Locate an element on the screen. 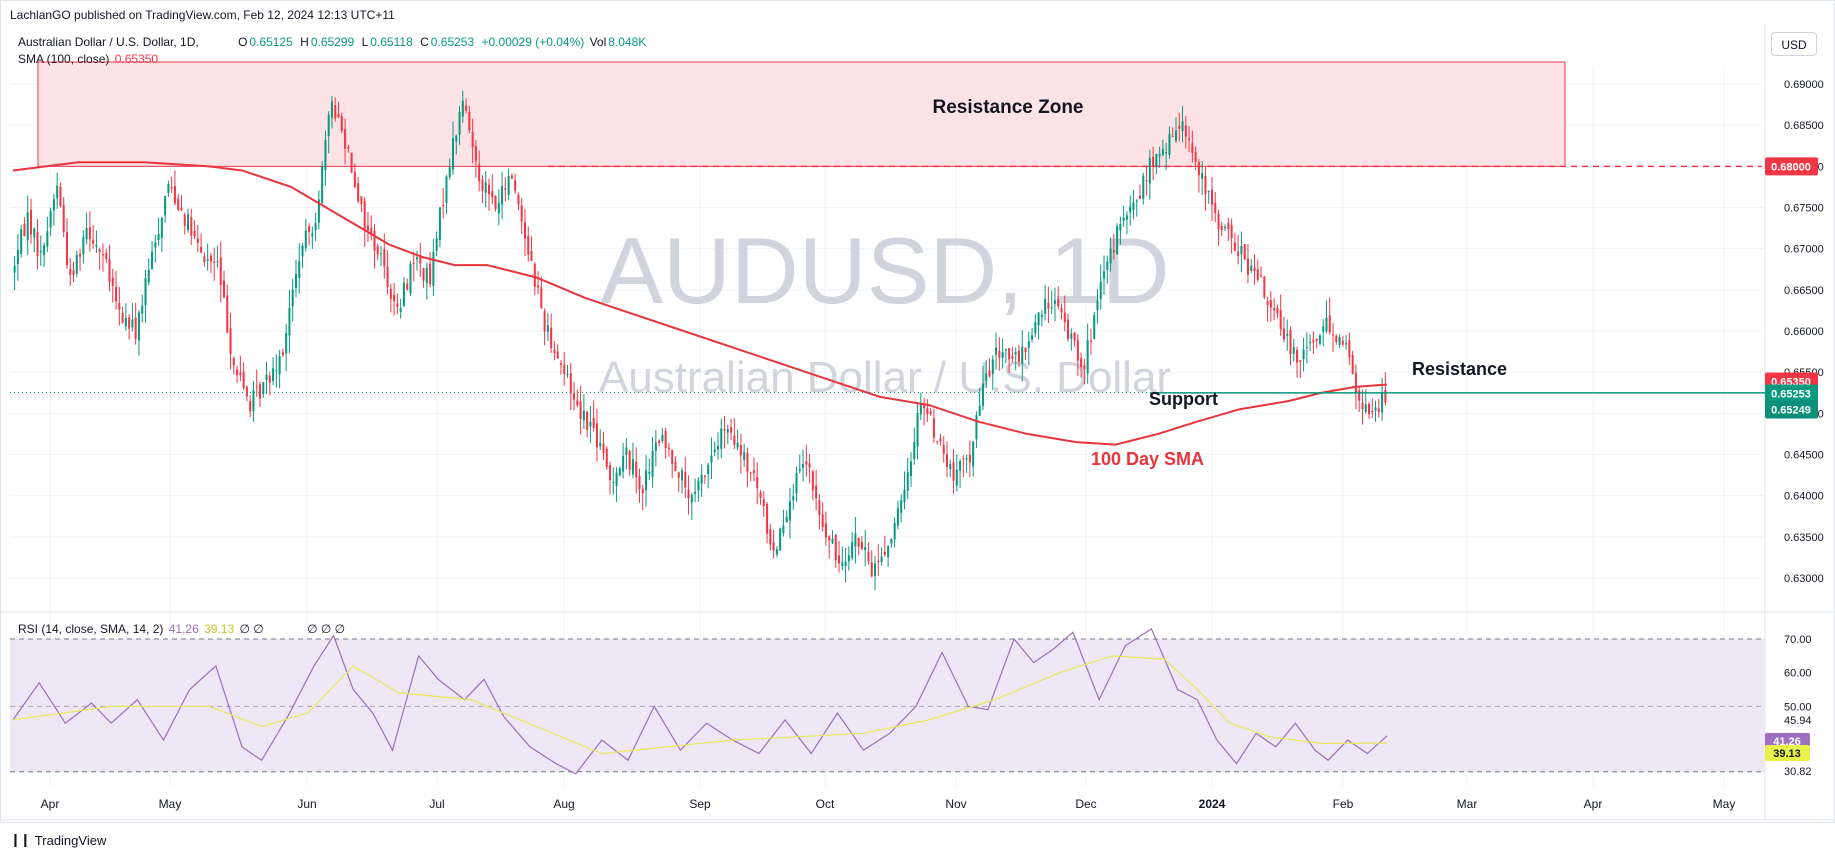 This screenshot has width=1835, height=857. x-tick-label: Dec is located at coordinates (1085, 804).